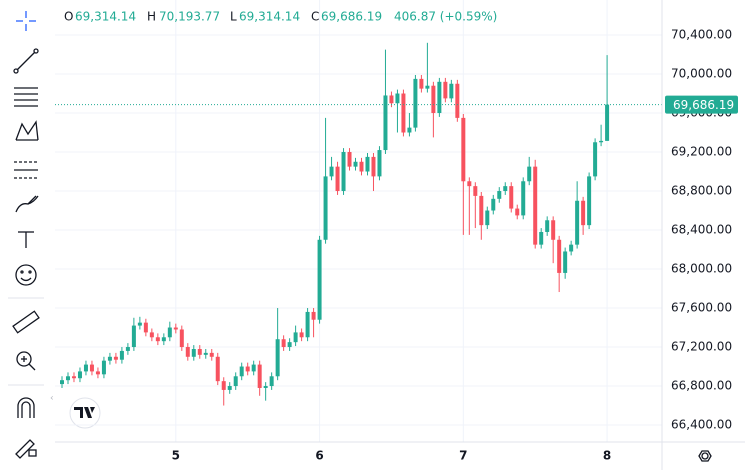 The width and height of the screenshot is (745, 470). I want to click on legend-key: O, so click(68, 17).